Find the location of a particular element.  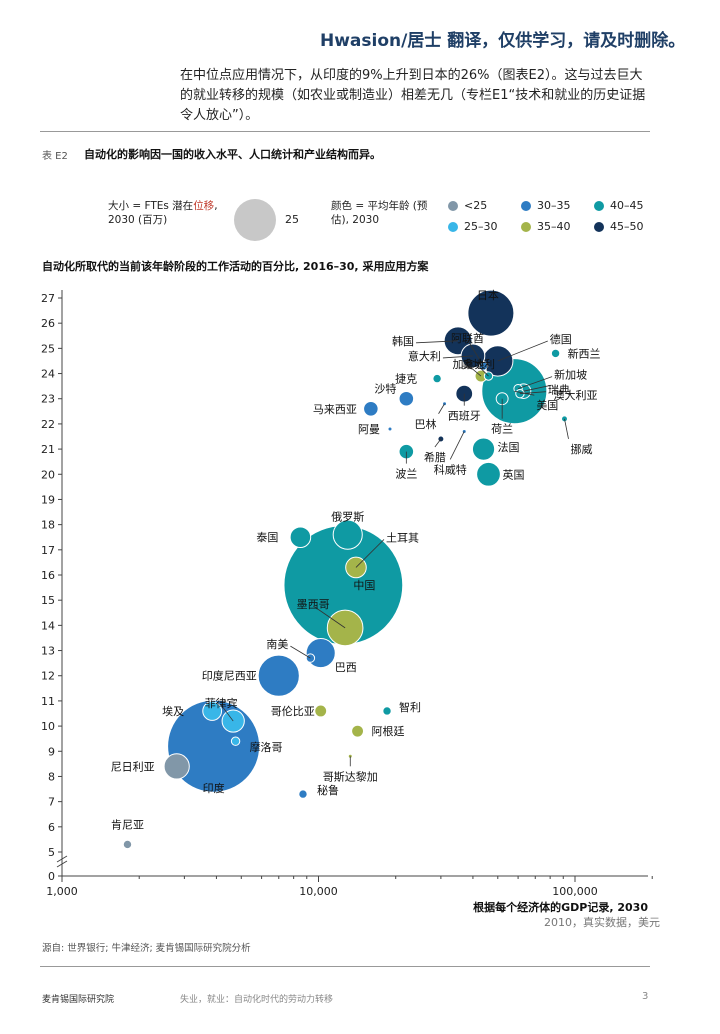

y-tick-label: 14 is located at coordinates (48, 625).